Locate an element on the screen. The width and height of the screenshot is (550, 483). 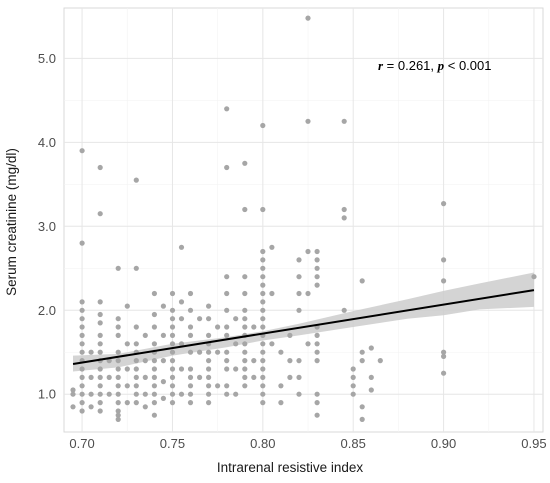
x-axis-title: Intrarenal resistive index is located at coordinates (290, 467).